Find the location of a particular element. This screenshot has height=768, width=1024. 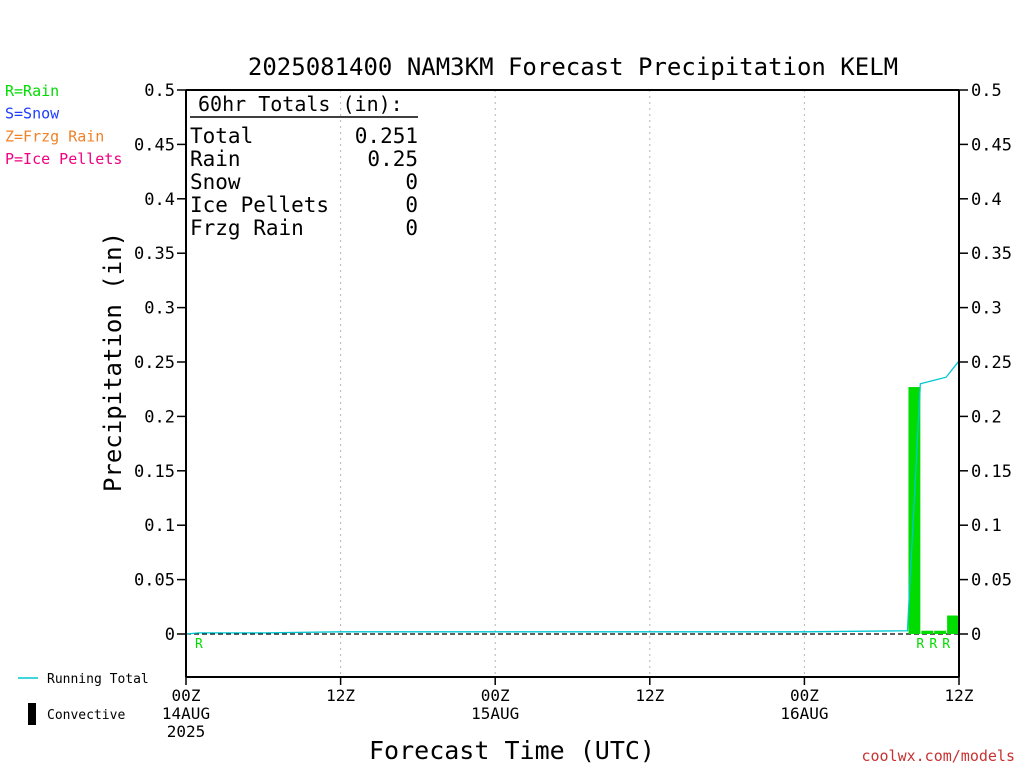

x-tick-label: 14AUG is located at coordinates (186, 713).